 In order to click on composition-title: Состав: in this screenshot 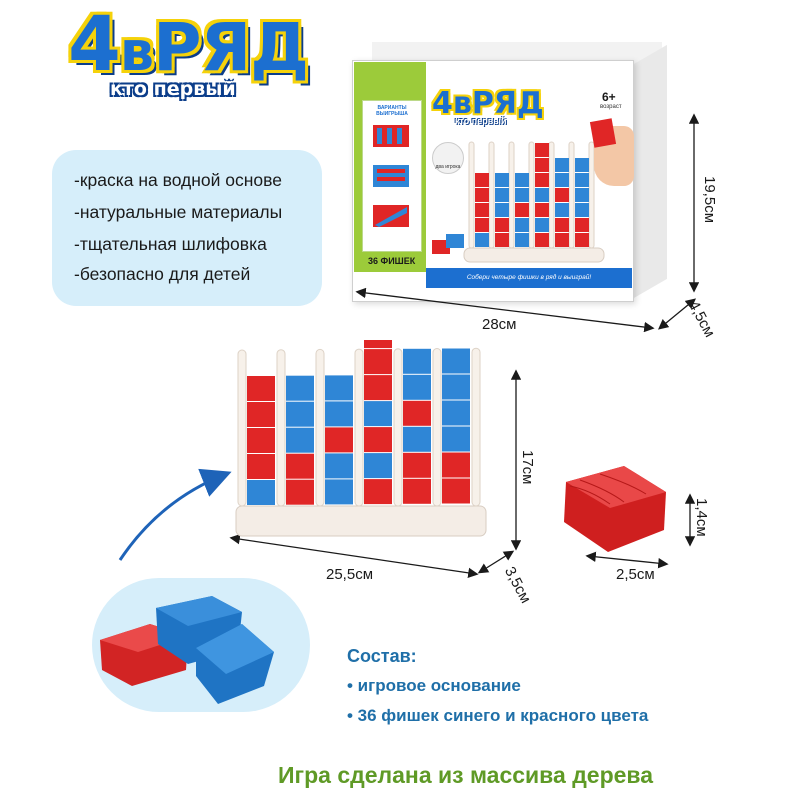, I will do `click(382, 656)`.